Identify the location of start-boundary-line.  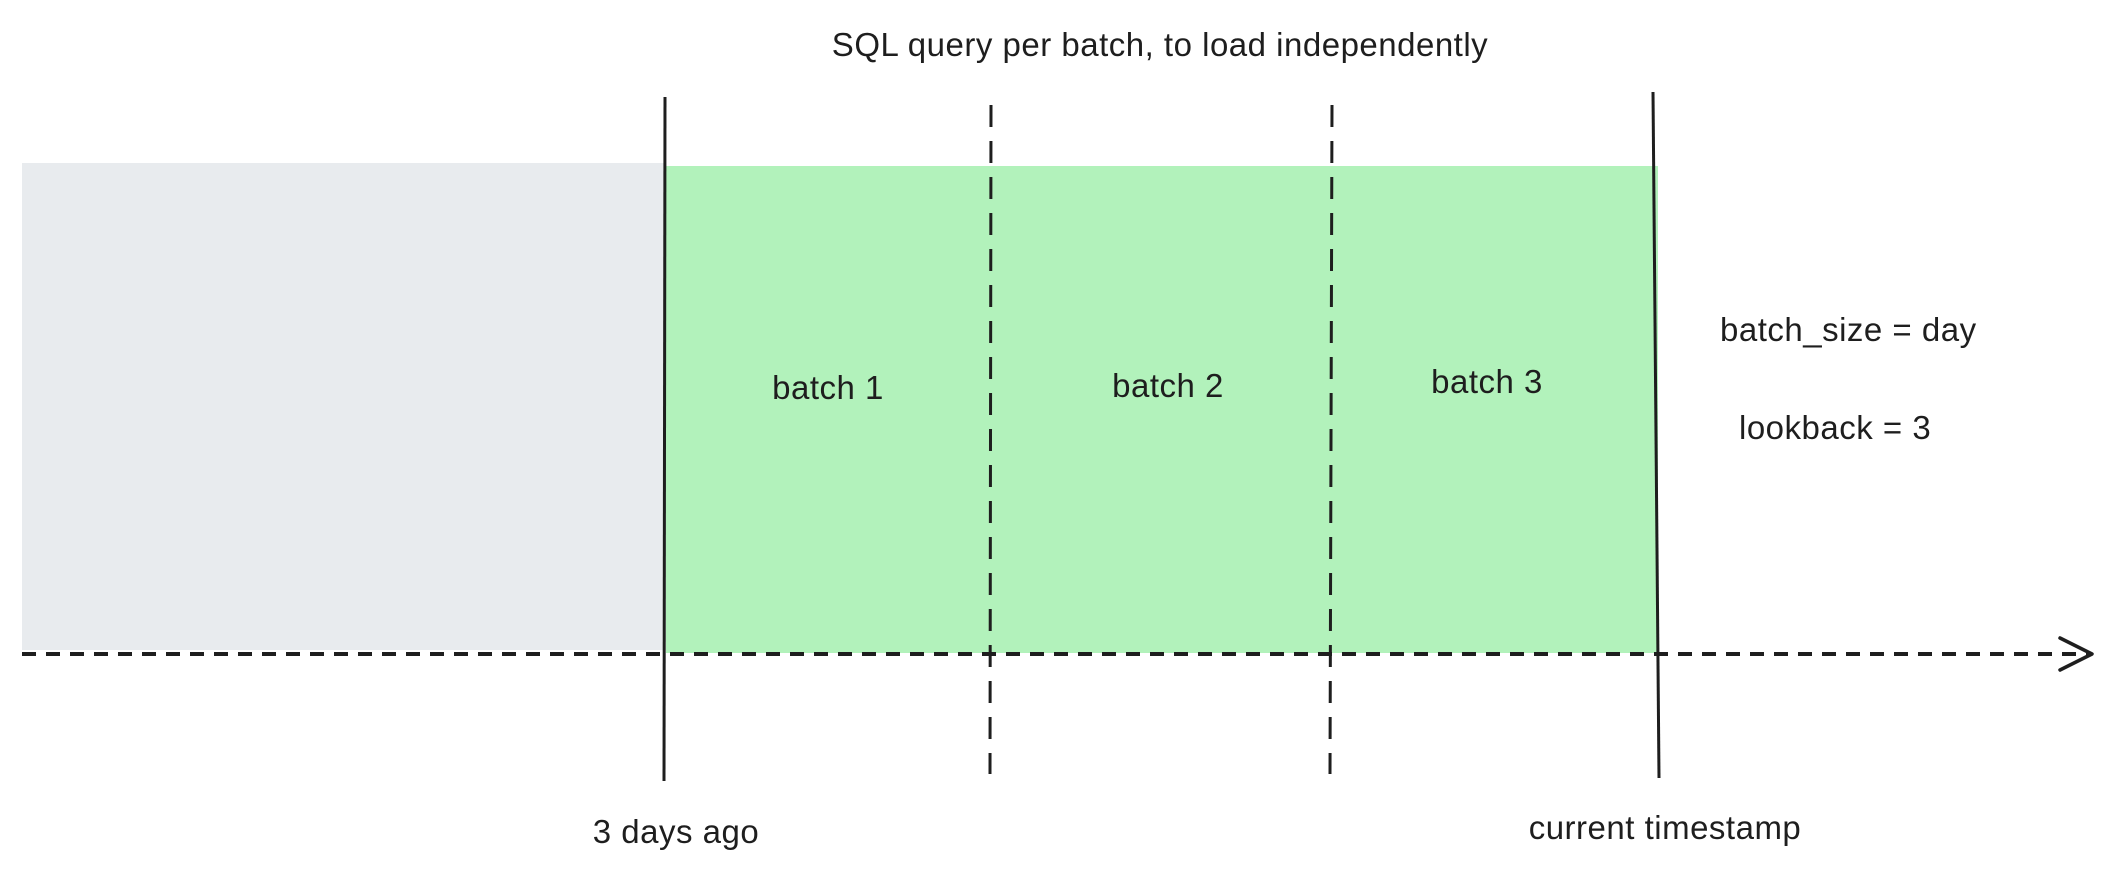
(664, 439).